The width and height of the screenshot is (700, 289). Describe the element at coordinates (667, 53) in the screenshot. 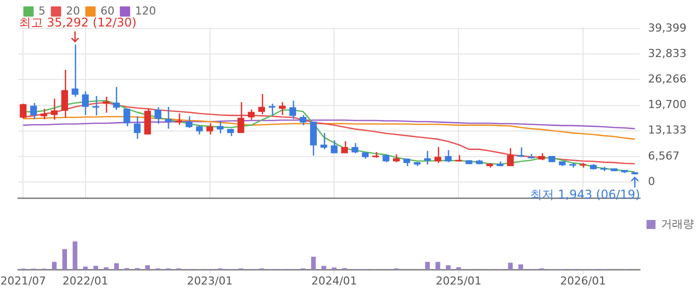

I see `y-tick-label: 32,833` at that location.